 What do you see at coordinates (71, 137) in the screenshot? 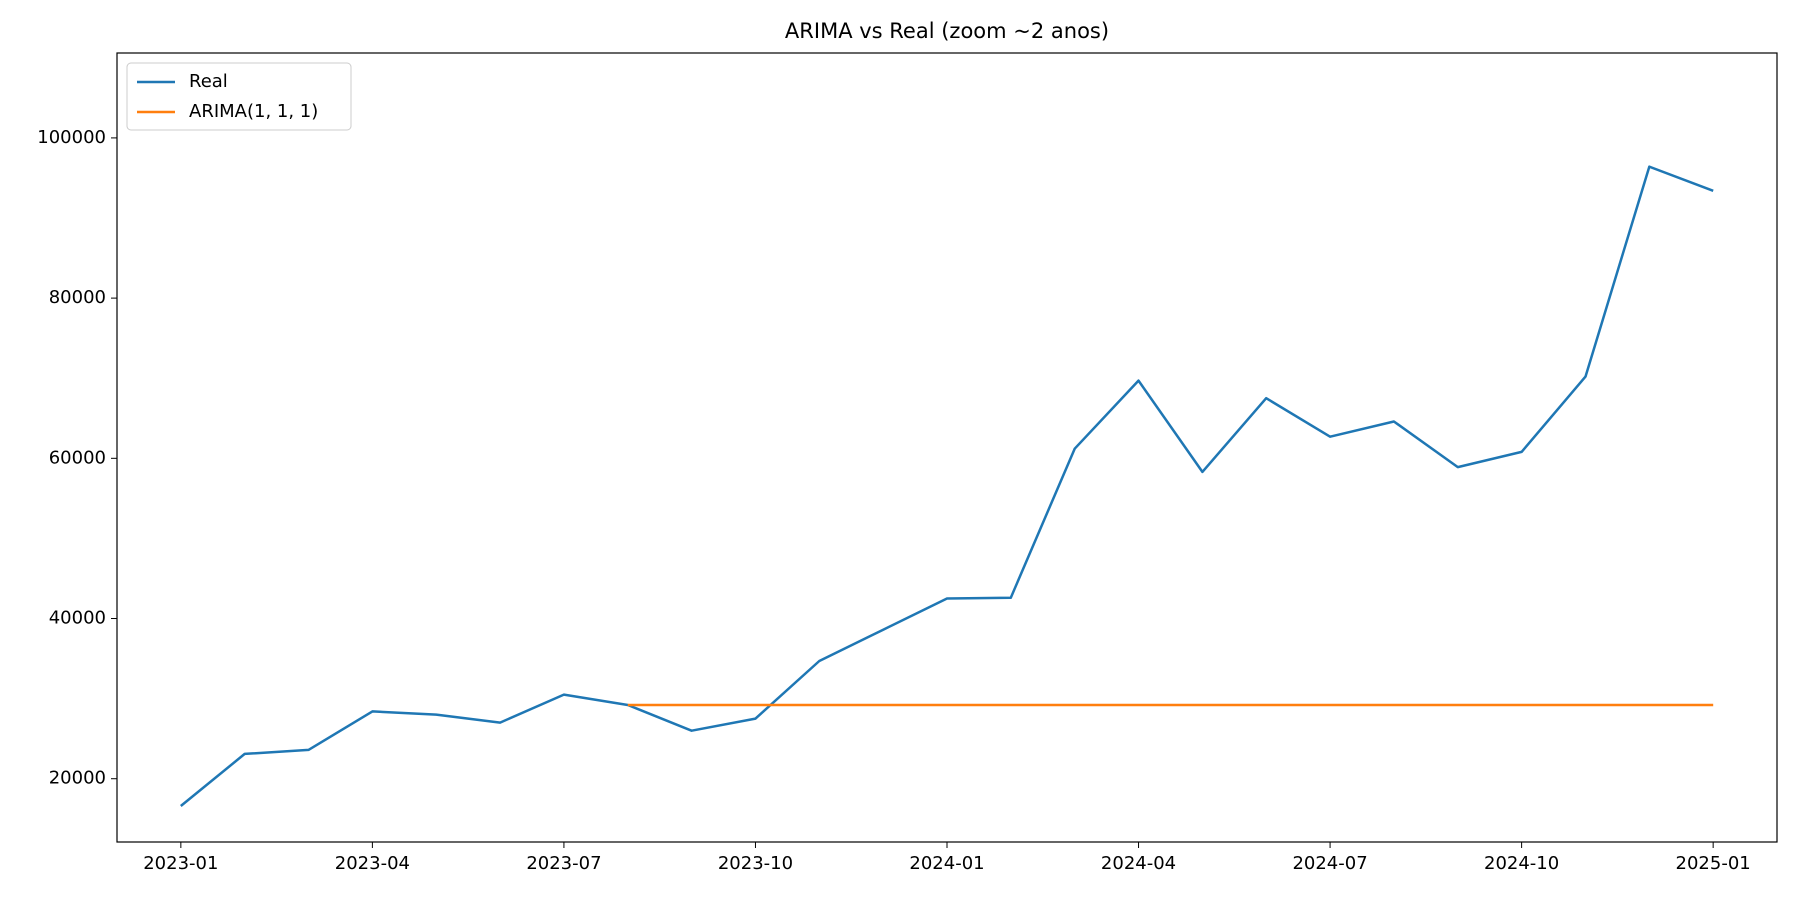
I see `y-tick-label: 100000` at bounding box center [71, 137].